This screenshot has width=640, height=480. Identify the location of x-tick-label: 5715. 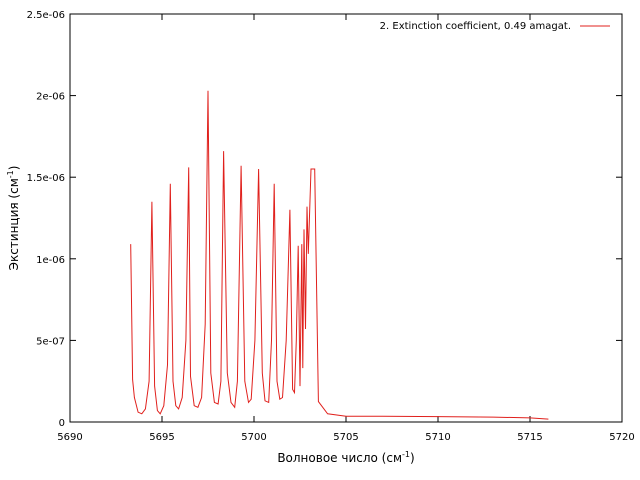
(529, 437).